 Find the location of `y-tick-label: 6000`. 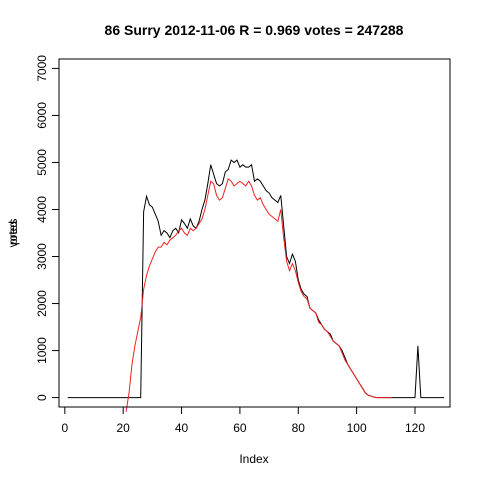

y-tick-label: 6000 is located at coordinates (42, 115).